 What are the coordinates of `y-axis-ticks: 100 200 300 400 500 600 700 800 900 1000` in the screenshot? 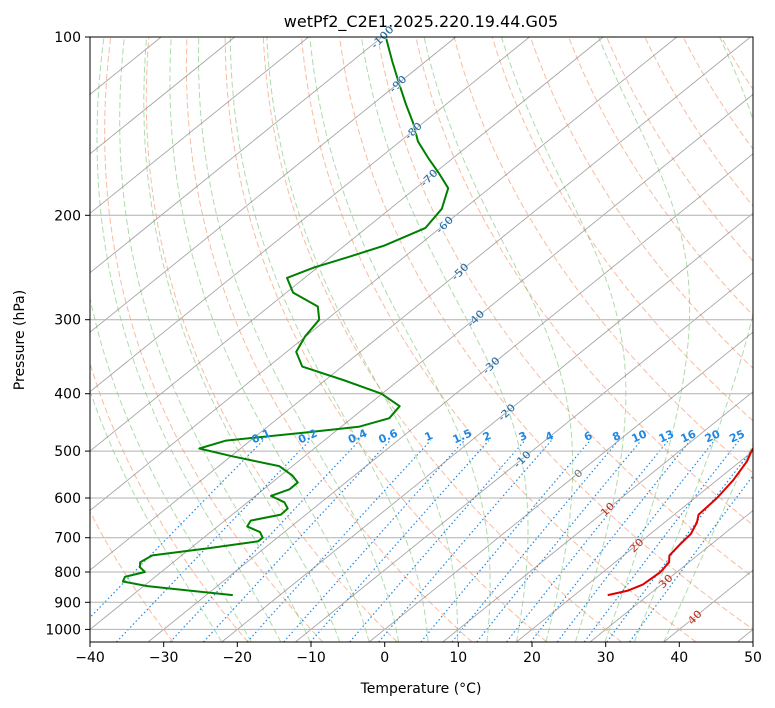 It's located at (67, 334).